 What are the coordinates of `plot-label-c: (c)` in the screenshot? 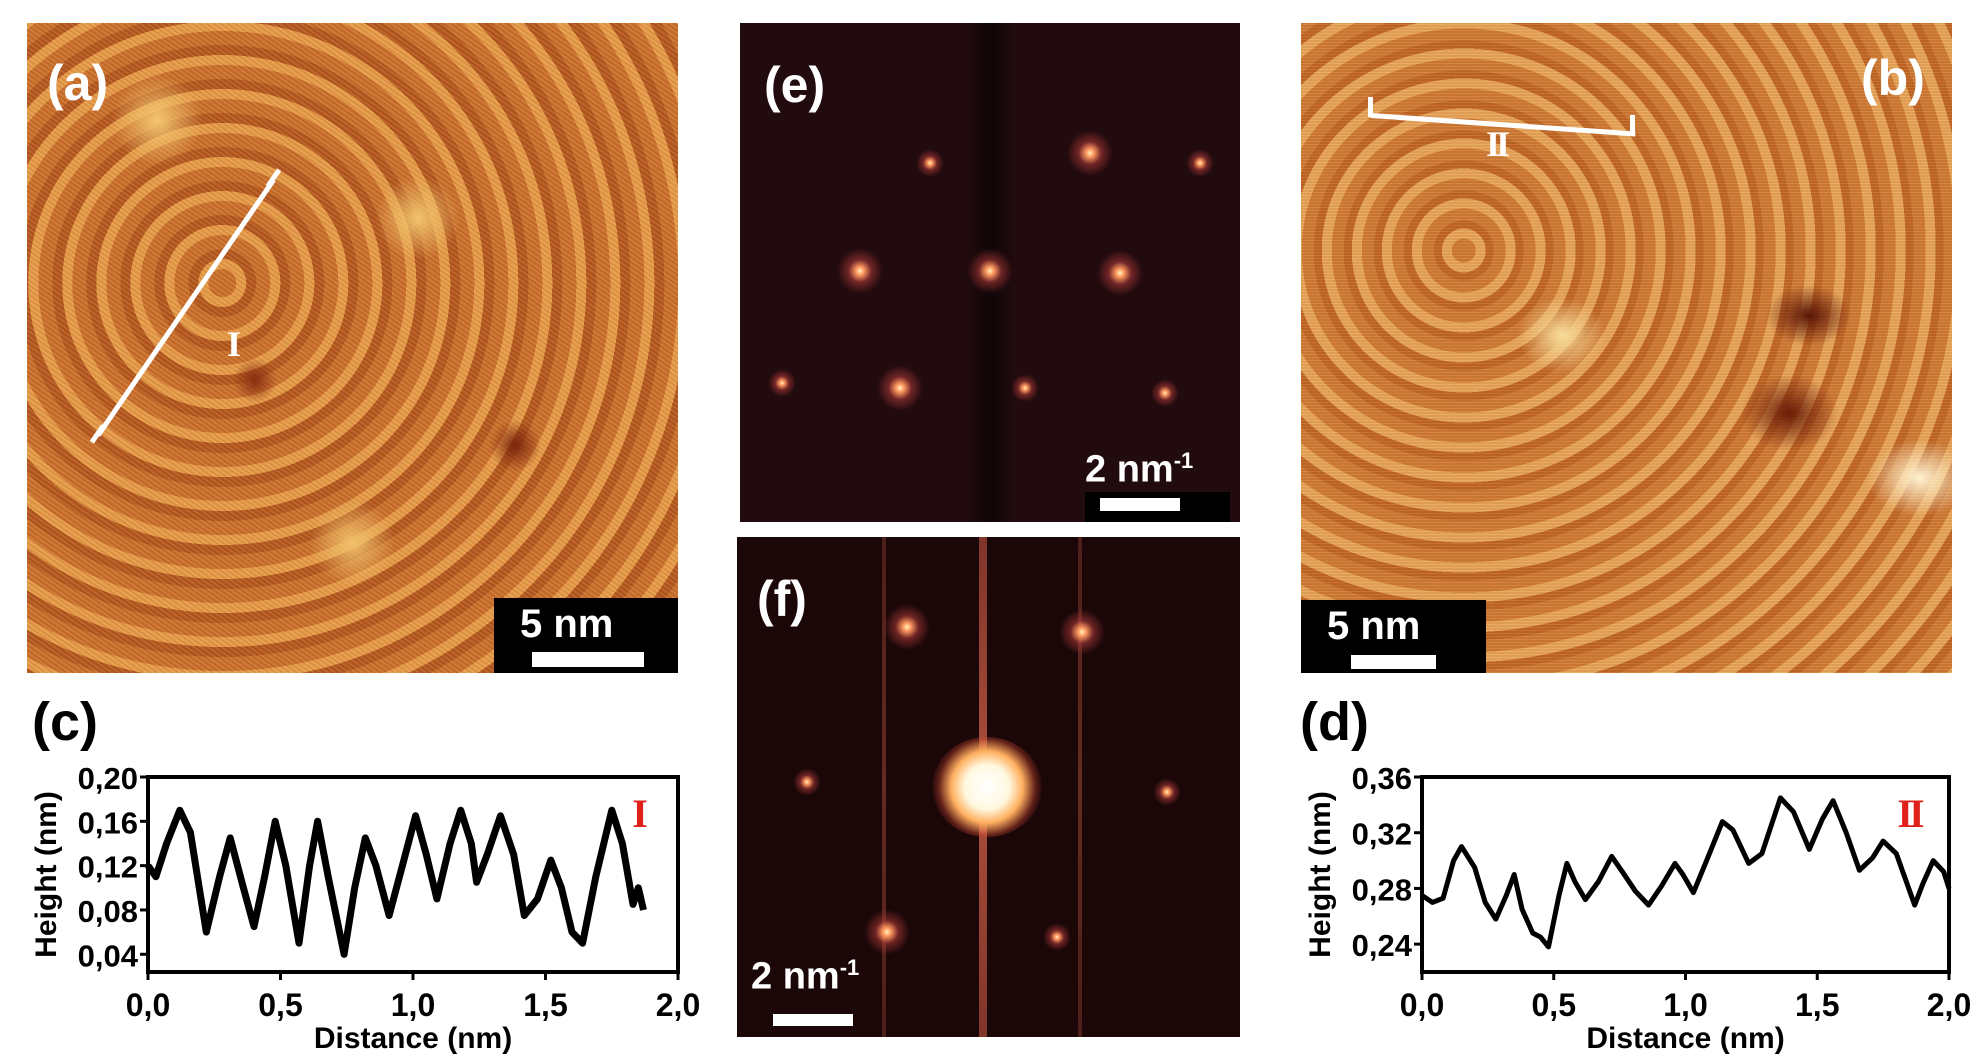 It's located at (65, 722).